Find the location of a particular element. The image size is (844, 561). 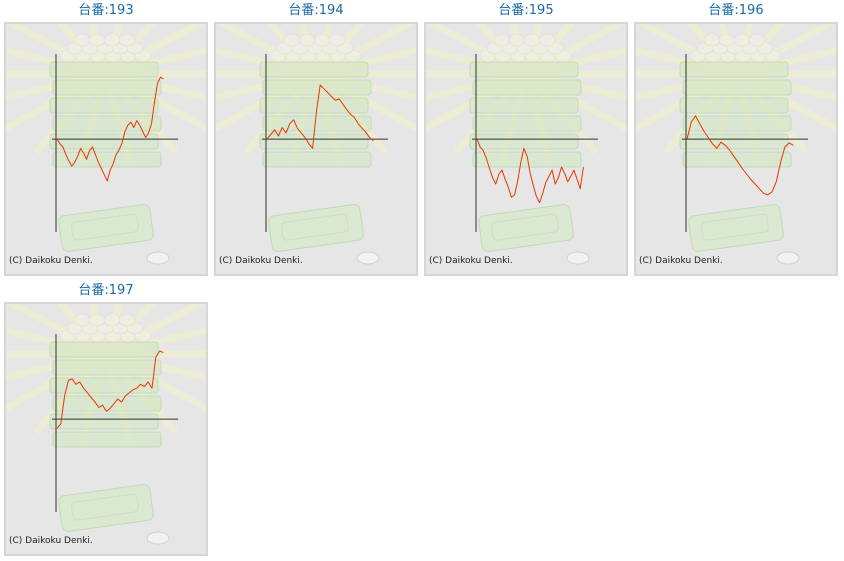

machine-title: 台番:194 is located at coordinates (316, 10).